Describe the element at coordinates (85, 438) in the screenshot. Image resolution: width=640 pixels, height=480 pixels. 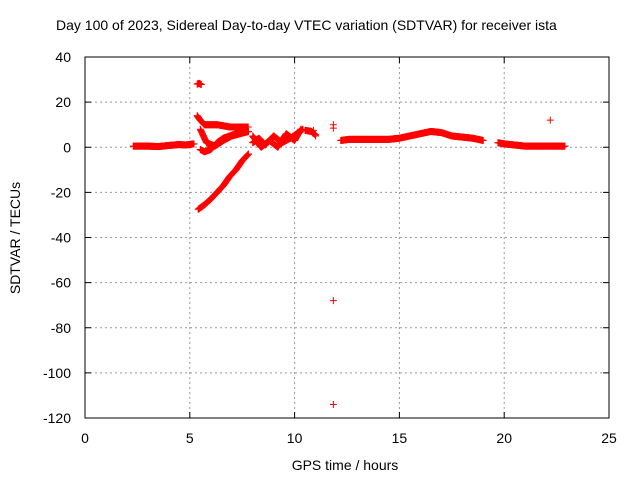
I see `x-tick-label: 0` at that location.